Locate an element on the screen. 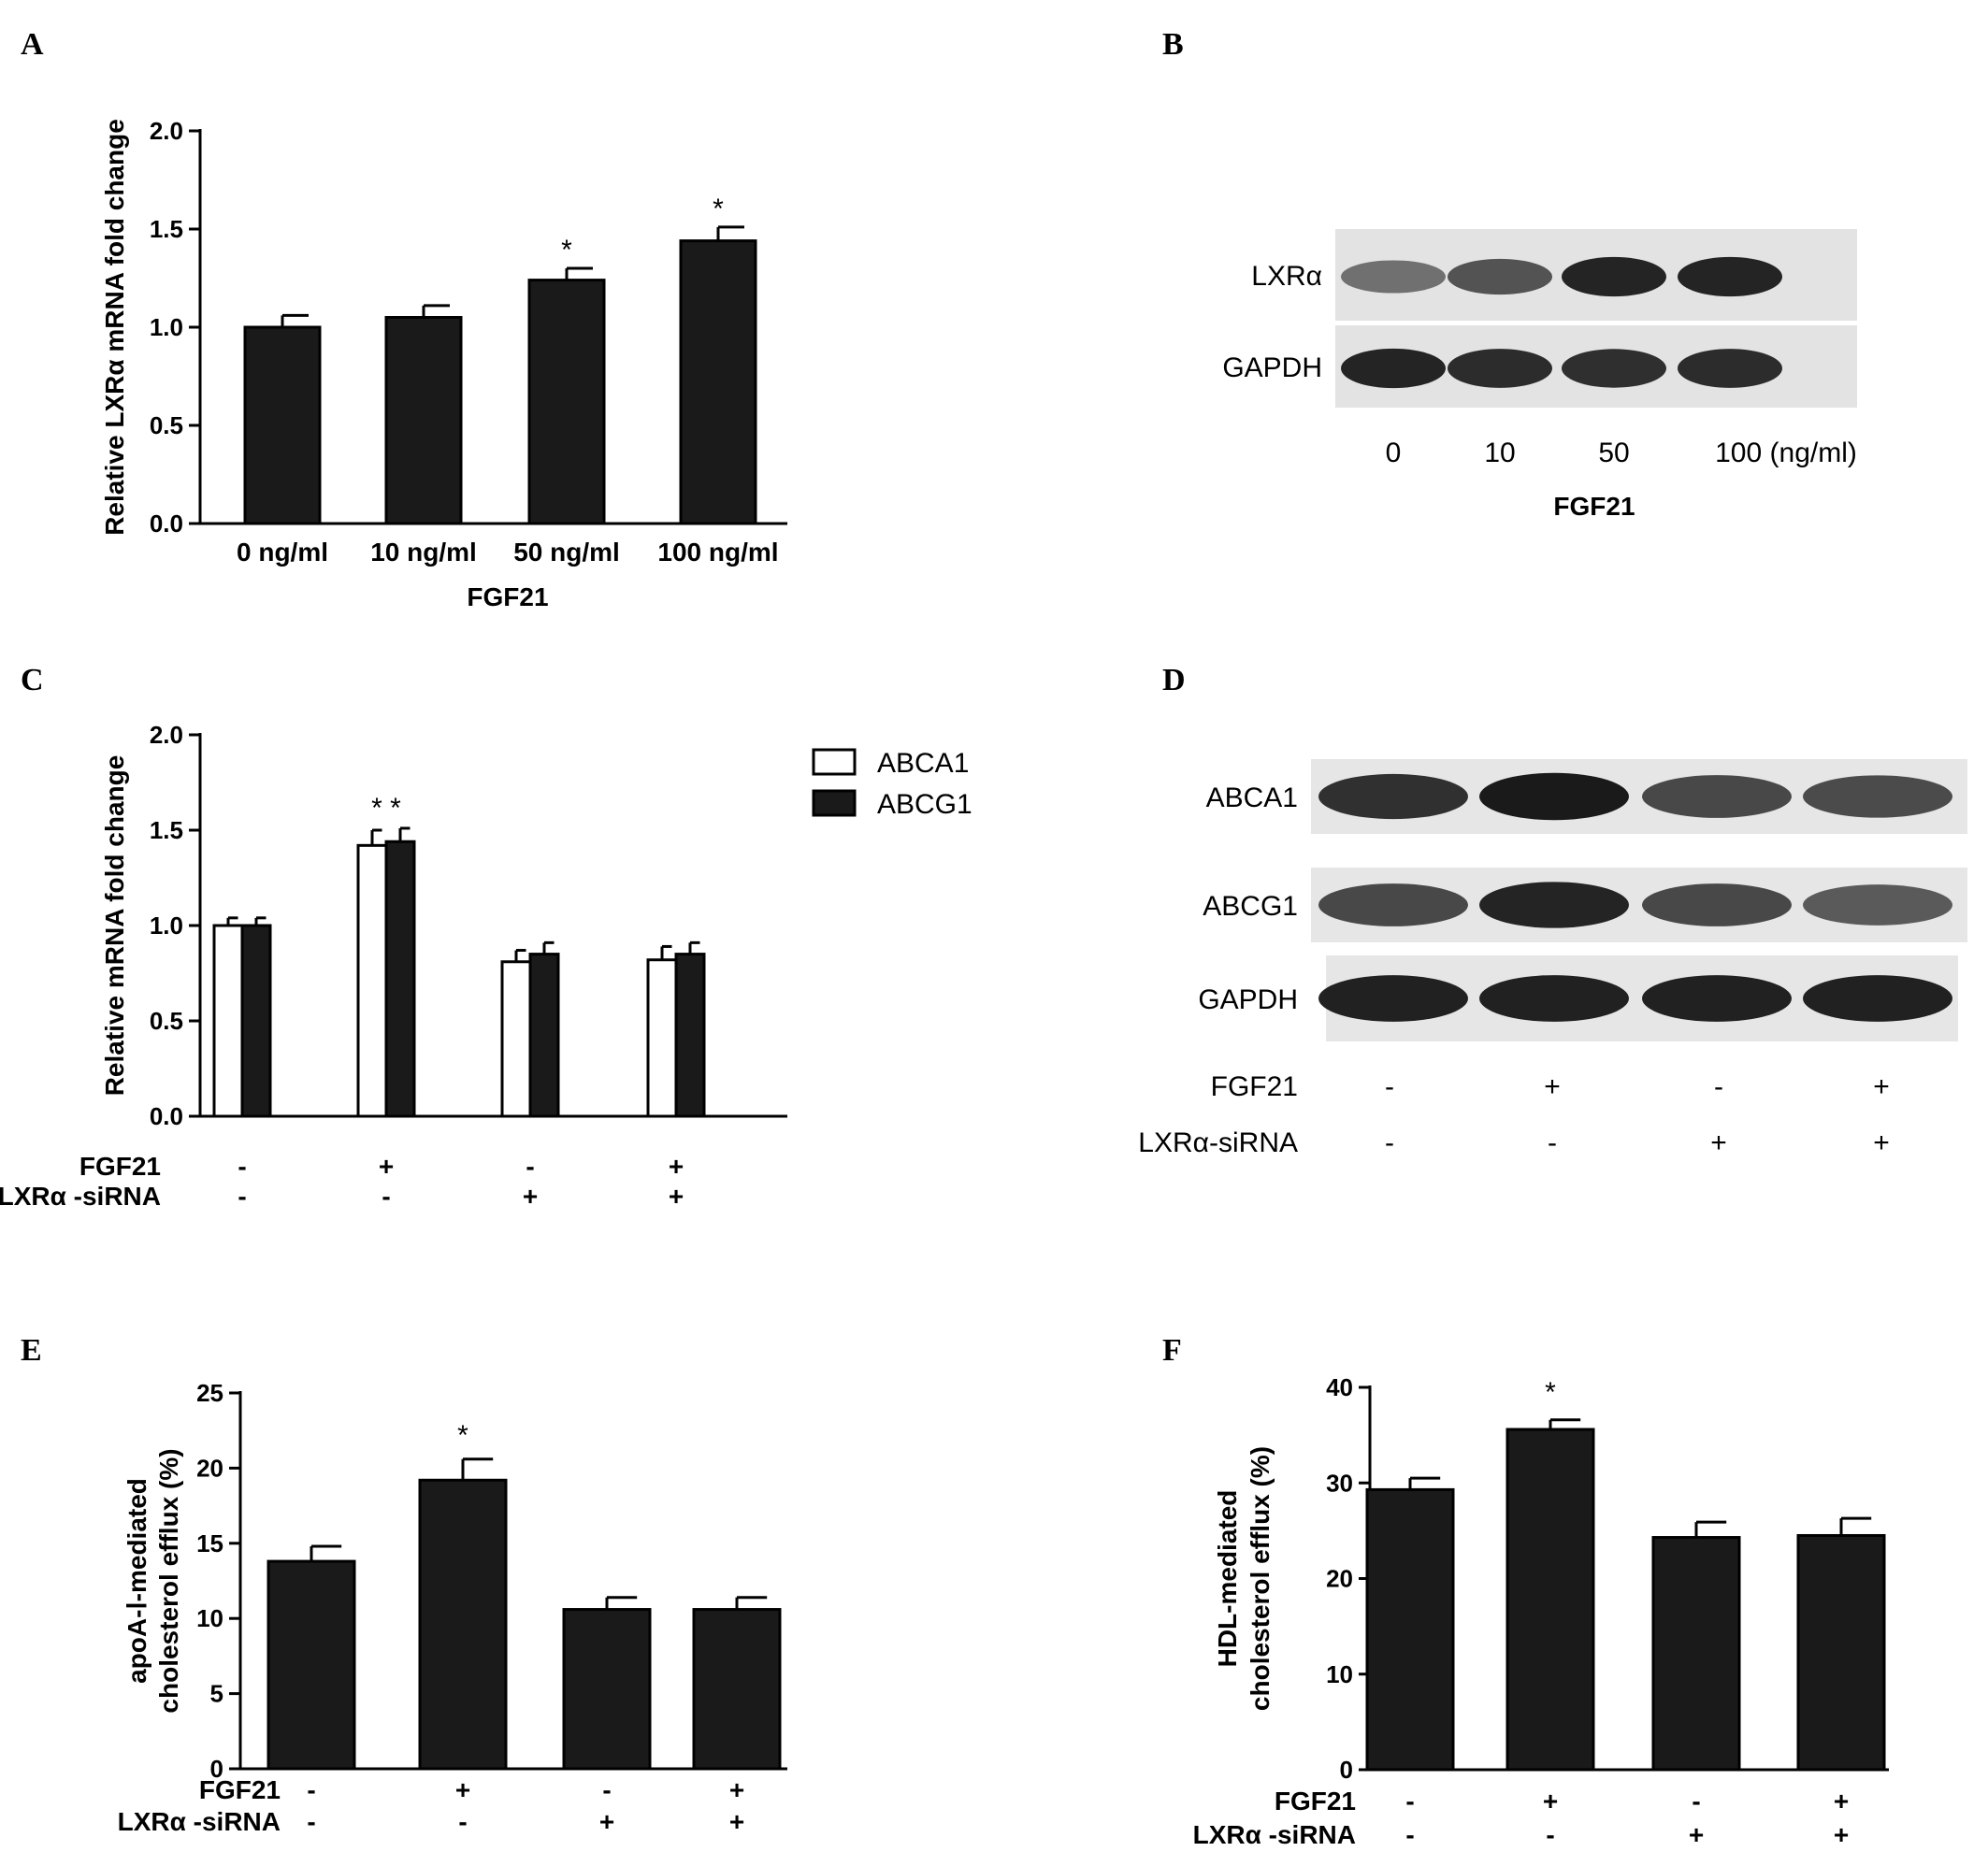  a-y-tick-label: 0.0 is located at coordinates (167, 524).